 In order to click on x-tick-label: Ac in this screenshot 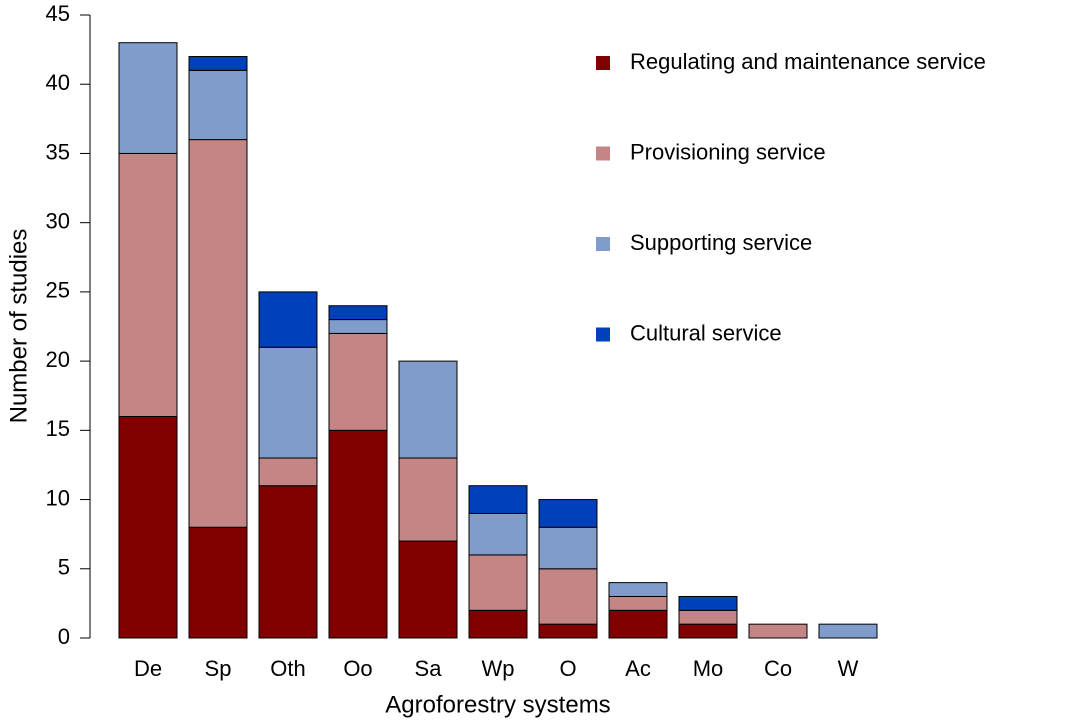, I will do `click(638, 668)`.